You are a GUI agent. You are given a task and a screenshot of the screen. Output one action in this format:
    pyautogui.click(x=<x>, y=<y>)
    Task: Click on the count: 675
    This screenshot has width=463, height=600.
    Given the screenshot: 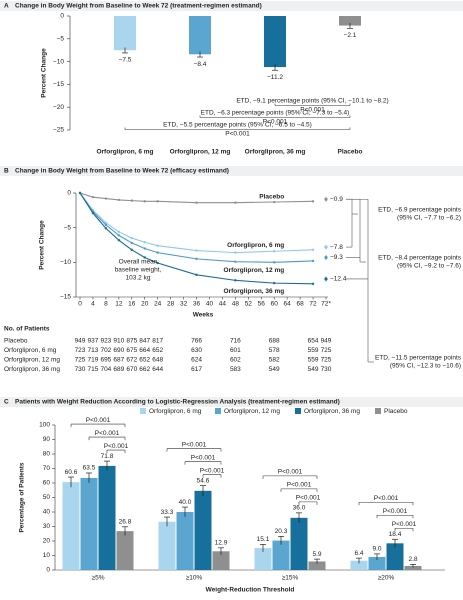 What is the action you would take?
    pyautogui.click(x=131, y=350)
    